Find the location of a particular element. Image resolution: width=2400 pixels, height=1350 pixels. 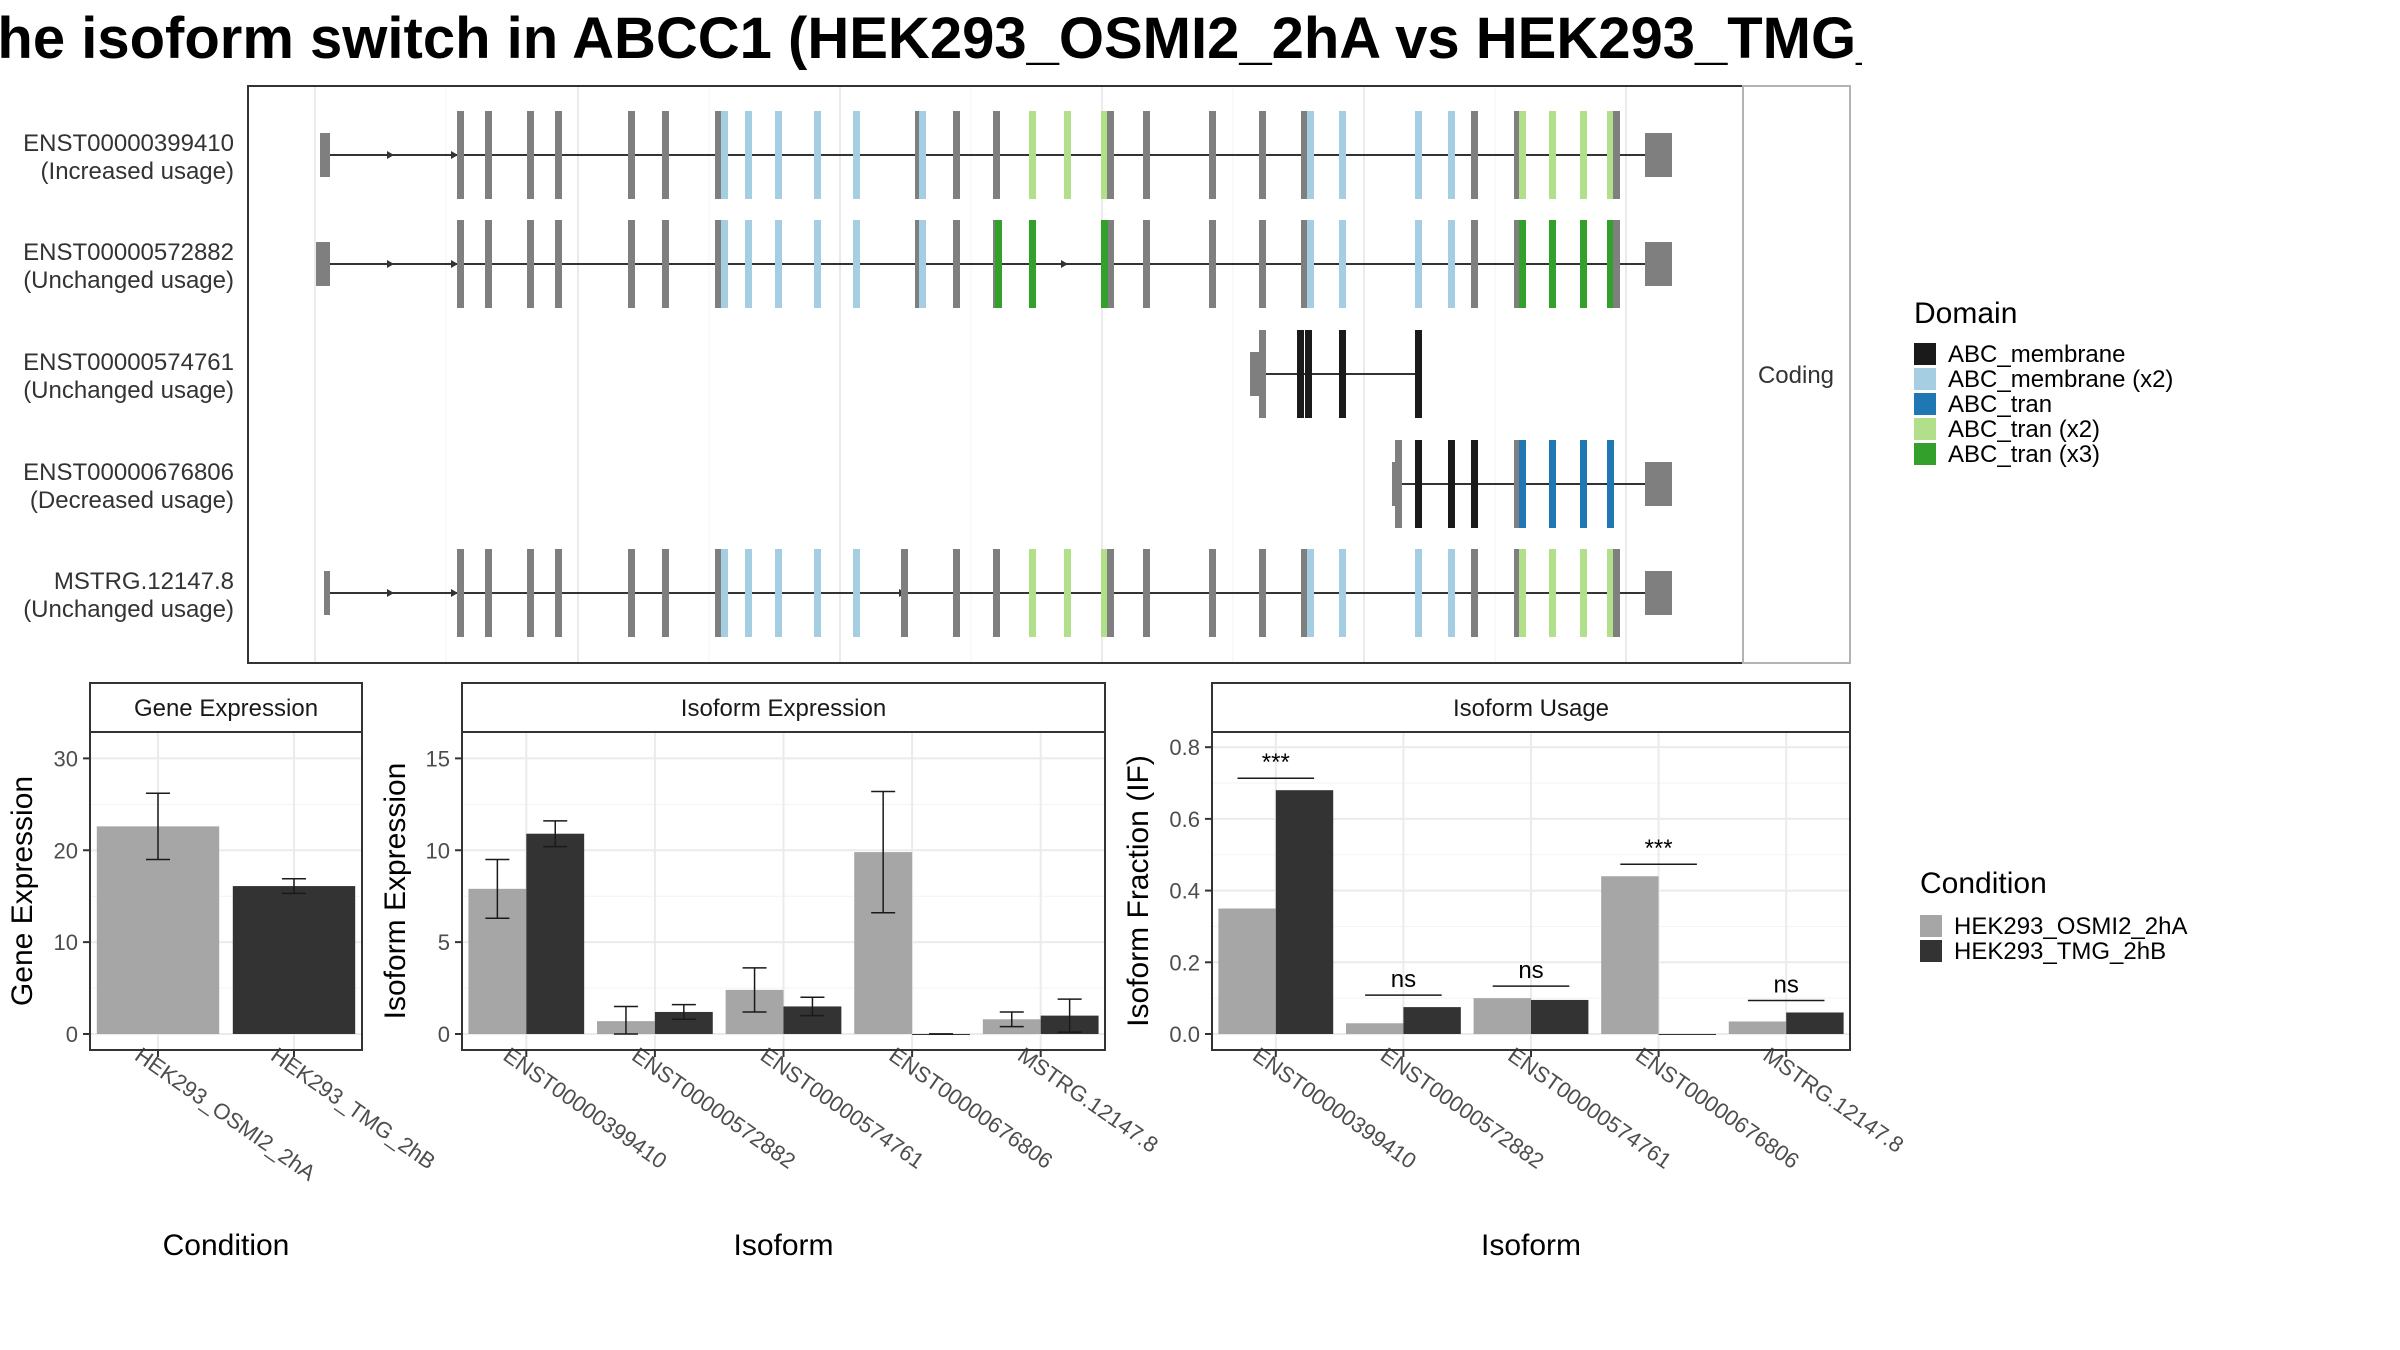

x-axis-title: Condition is located at coordinates (226, 1245).